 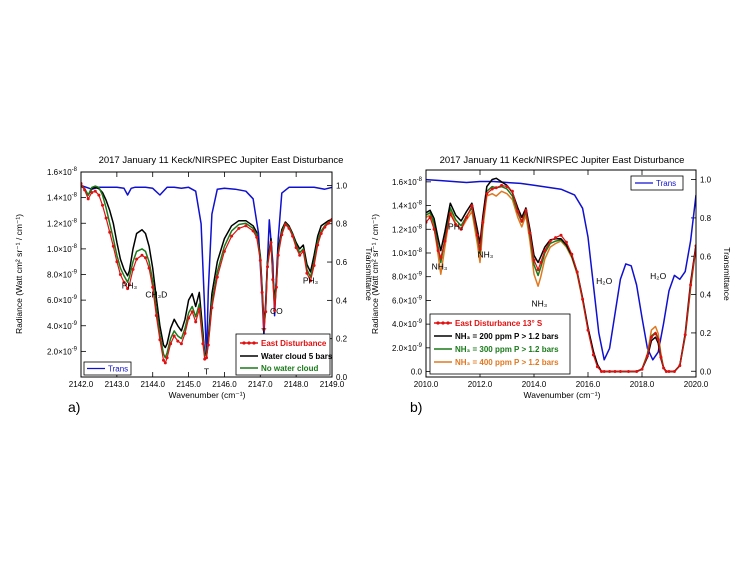 What do you see at coordinates (342, 300) in the screenshot?
I see `y2-tick-label: 0.4` at bounding box center [342, 300].